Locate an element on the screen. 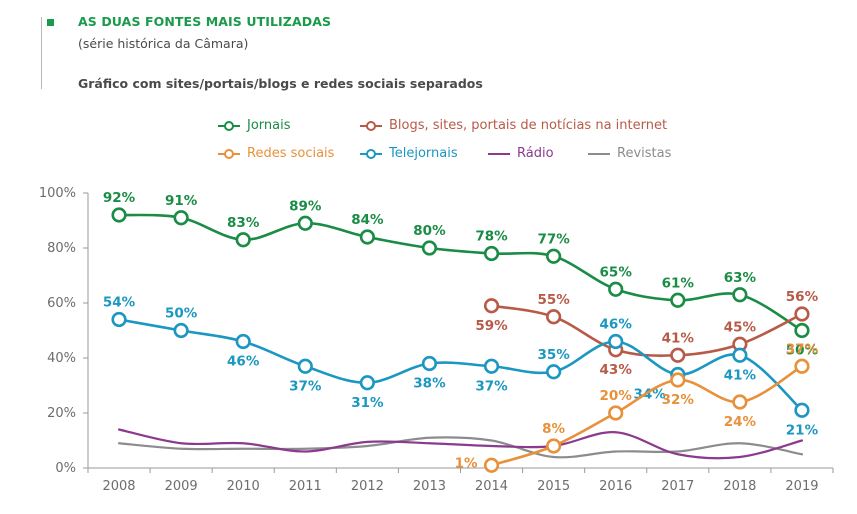 The height and width of the screenshot is (514, 857). x-tick-label: 2016 is located at coordinates (615, 486).